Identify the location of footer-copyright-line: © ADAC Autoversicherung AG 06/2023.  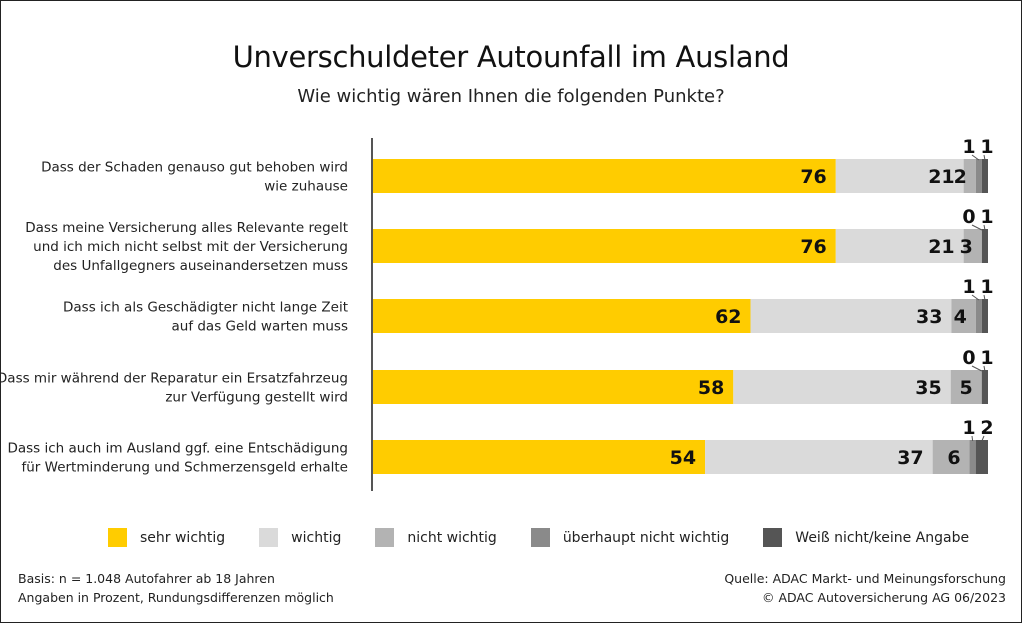
(884, 597).